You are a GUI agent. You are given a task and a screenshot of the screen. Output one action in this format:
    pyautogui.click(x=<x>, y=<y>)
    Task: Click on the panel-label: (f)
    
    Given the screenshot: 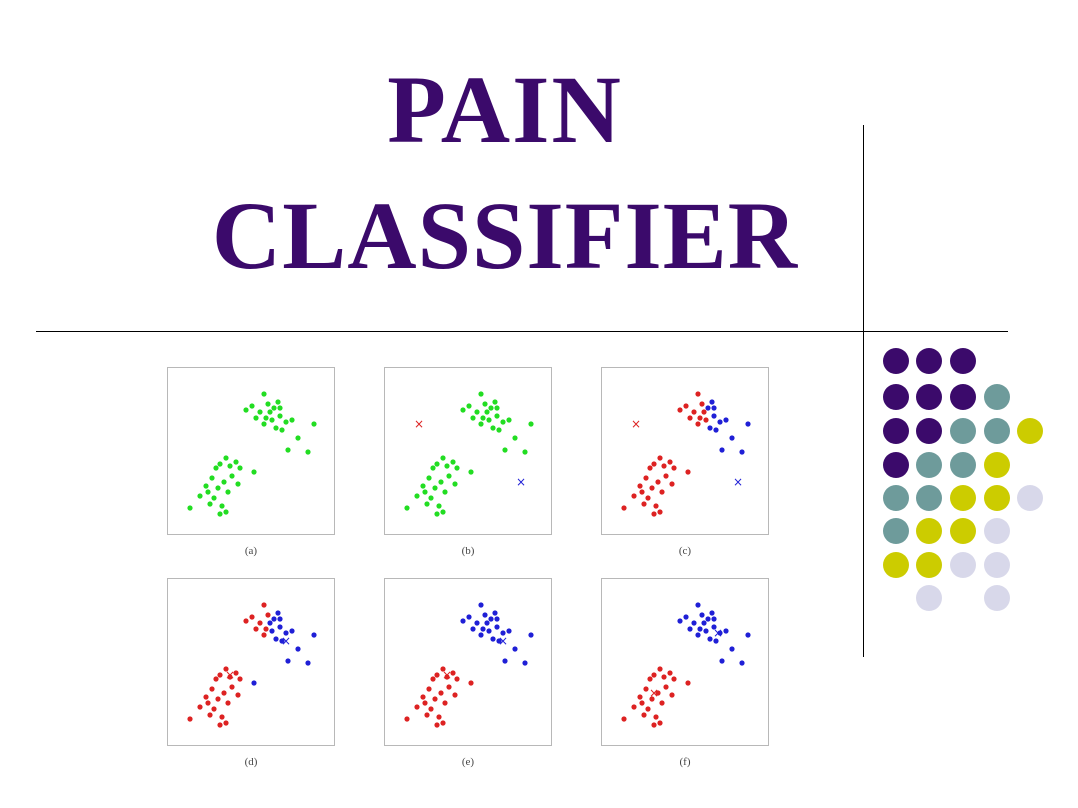 What is the action you would take?
    pyautogui.click(x=685, y=762)
    